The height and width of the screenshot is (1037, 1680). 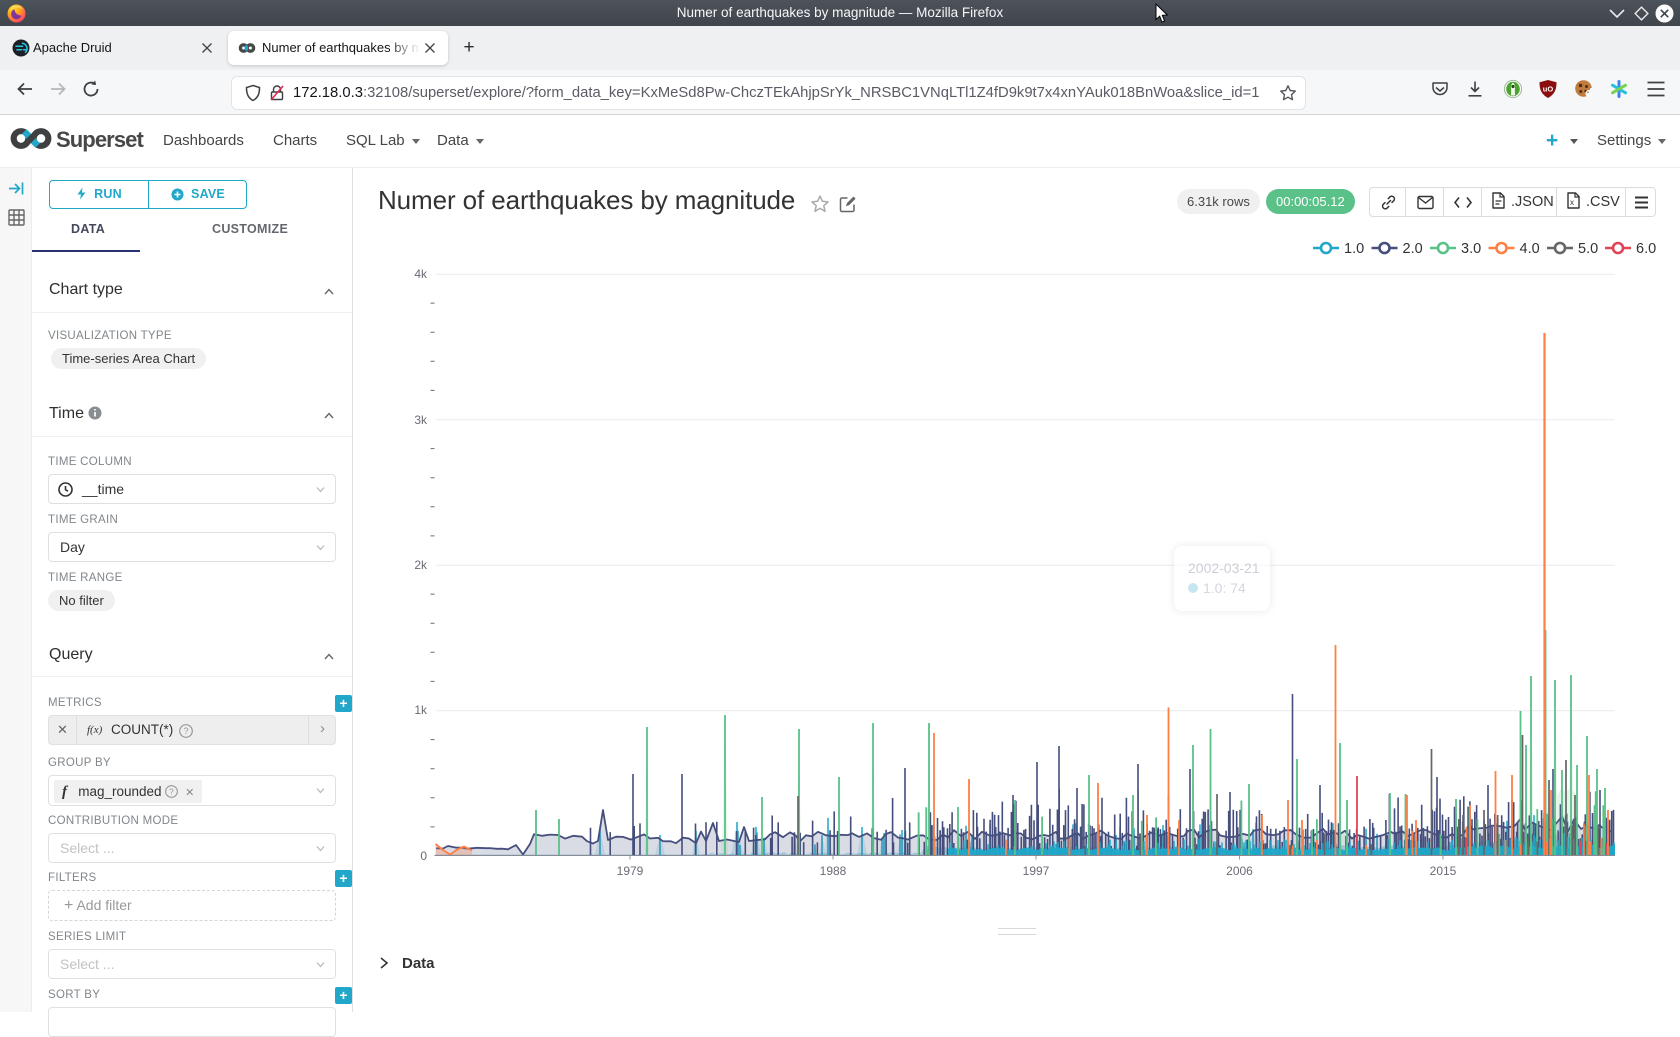 I want to click on svg-text: 4k, so click(x=421, y=274).